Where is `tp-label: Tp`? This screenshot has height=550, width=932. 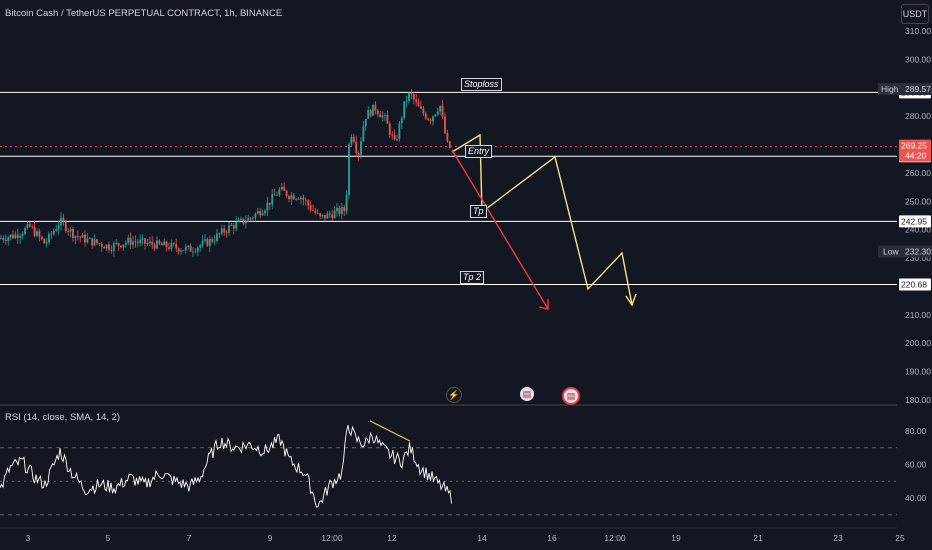 tp-label: Tp is located at coordinates (478, 211).